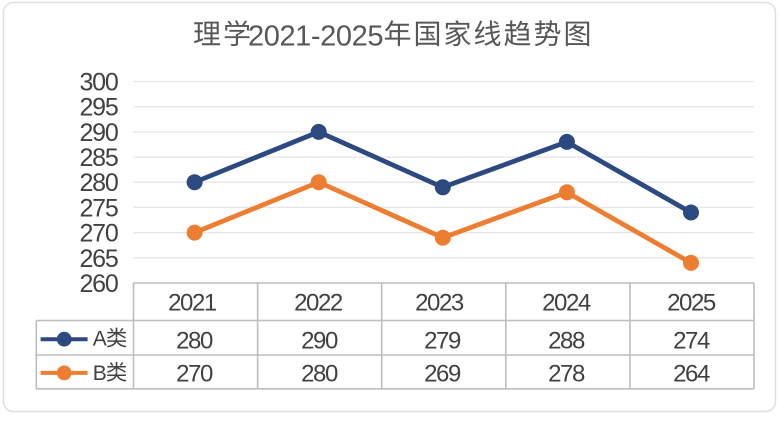  I want to click on svg-text: 275, so click(98, 208).